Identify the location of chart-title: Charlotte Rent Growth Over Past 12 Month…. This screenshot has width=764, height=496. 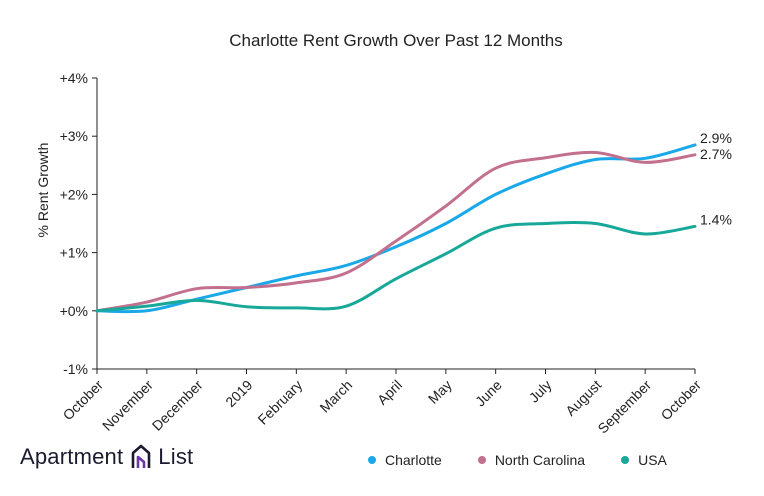
(396, 40).